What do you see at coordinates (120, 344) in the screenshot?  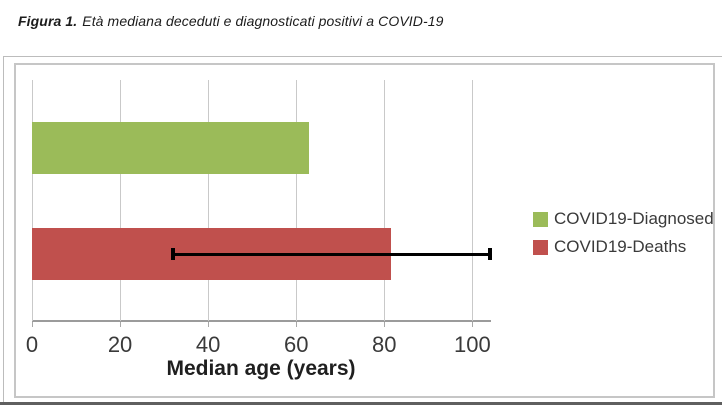 I see `x-tick-label: 20` at bounding box center [120, 344].